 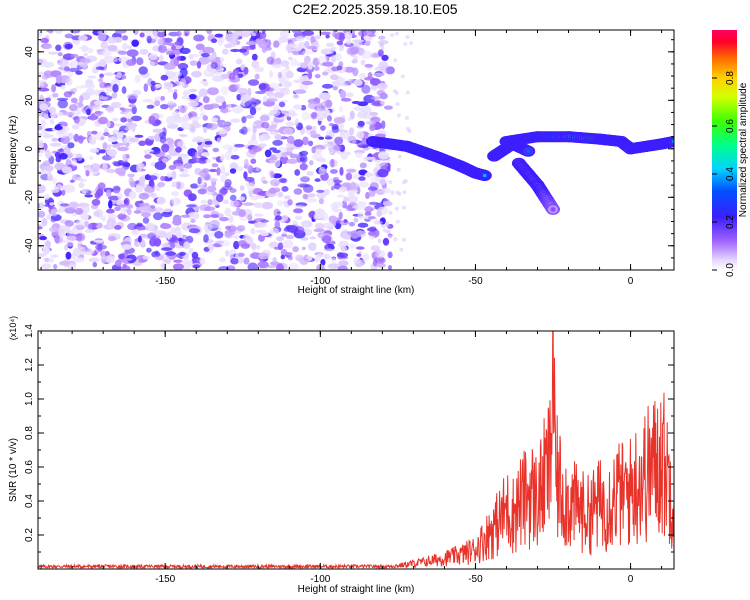 I want to click on x-tick-label: -100, so click(x=320, y=579).